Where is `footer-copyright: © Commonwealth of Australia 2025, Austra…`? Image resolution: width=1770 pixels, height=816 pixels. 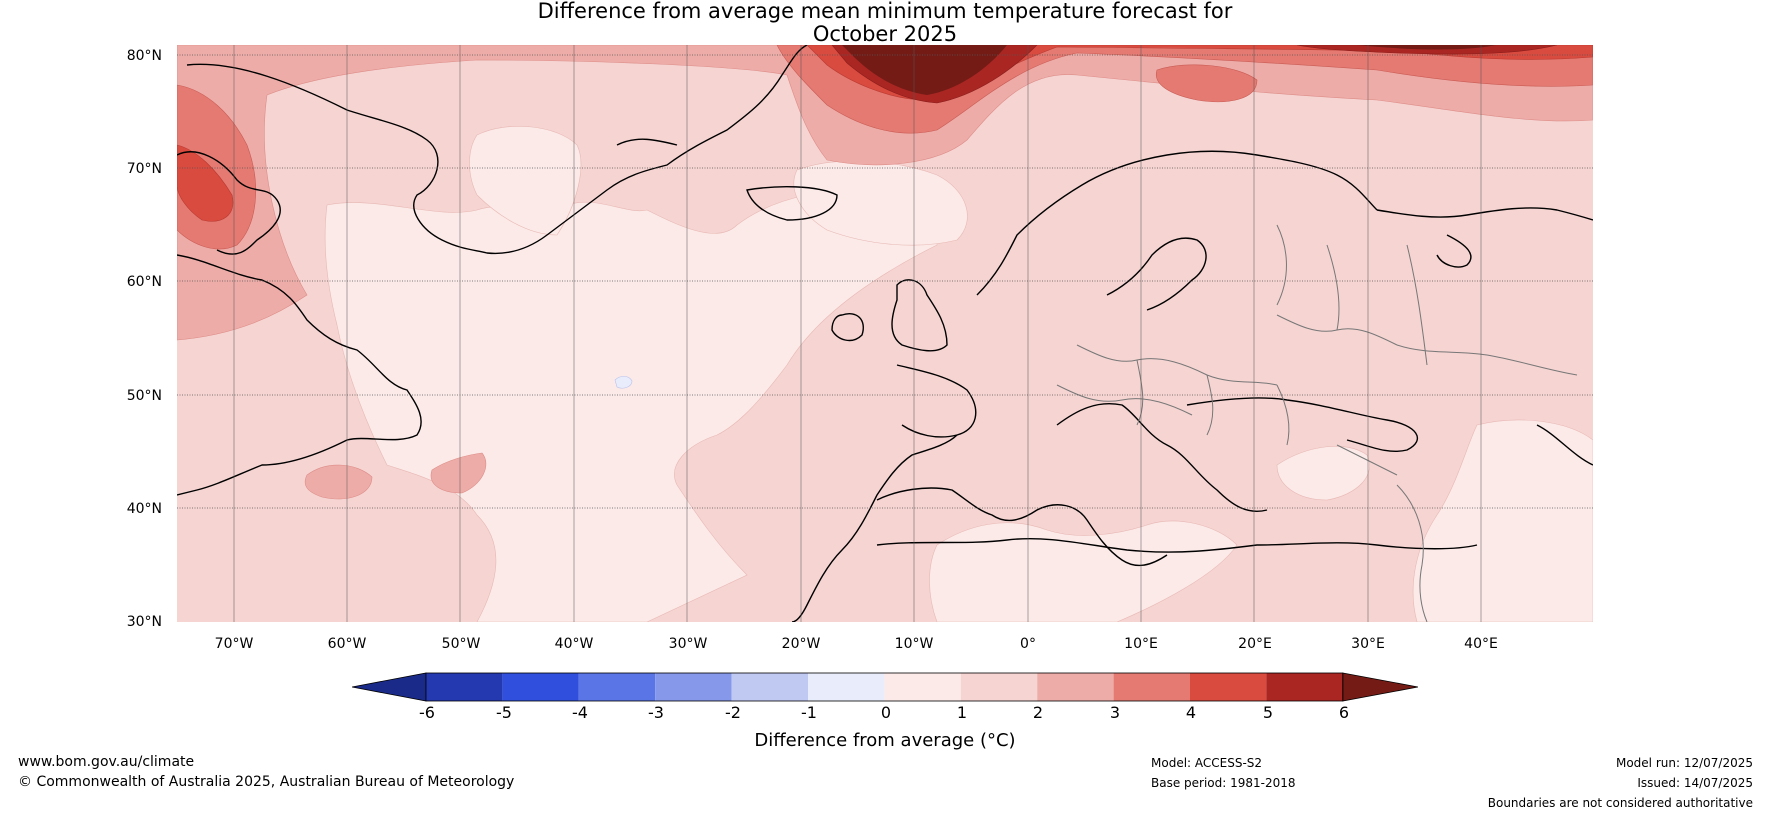
footer-copyright: © Commonwealth of Australia 2025, Austra… is located at coordinates (266, 782).